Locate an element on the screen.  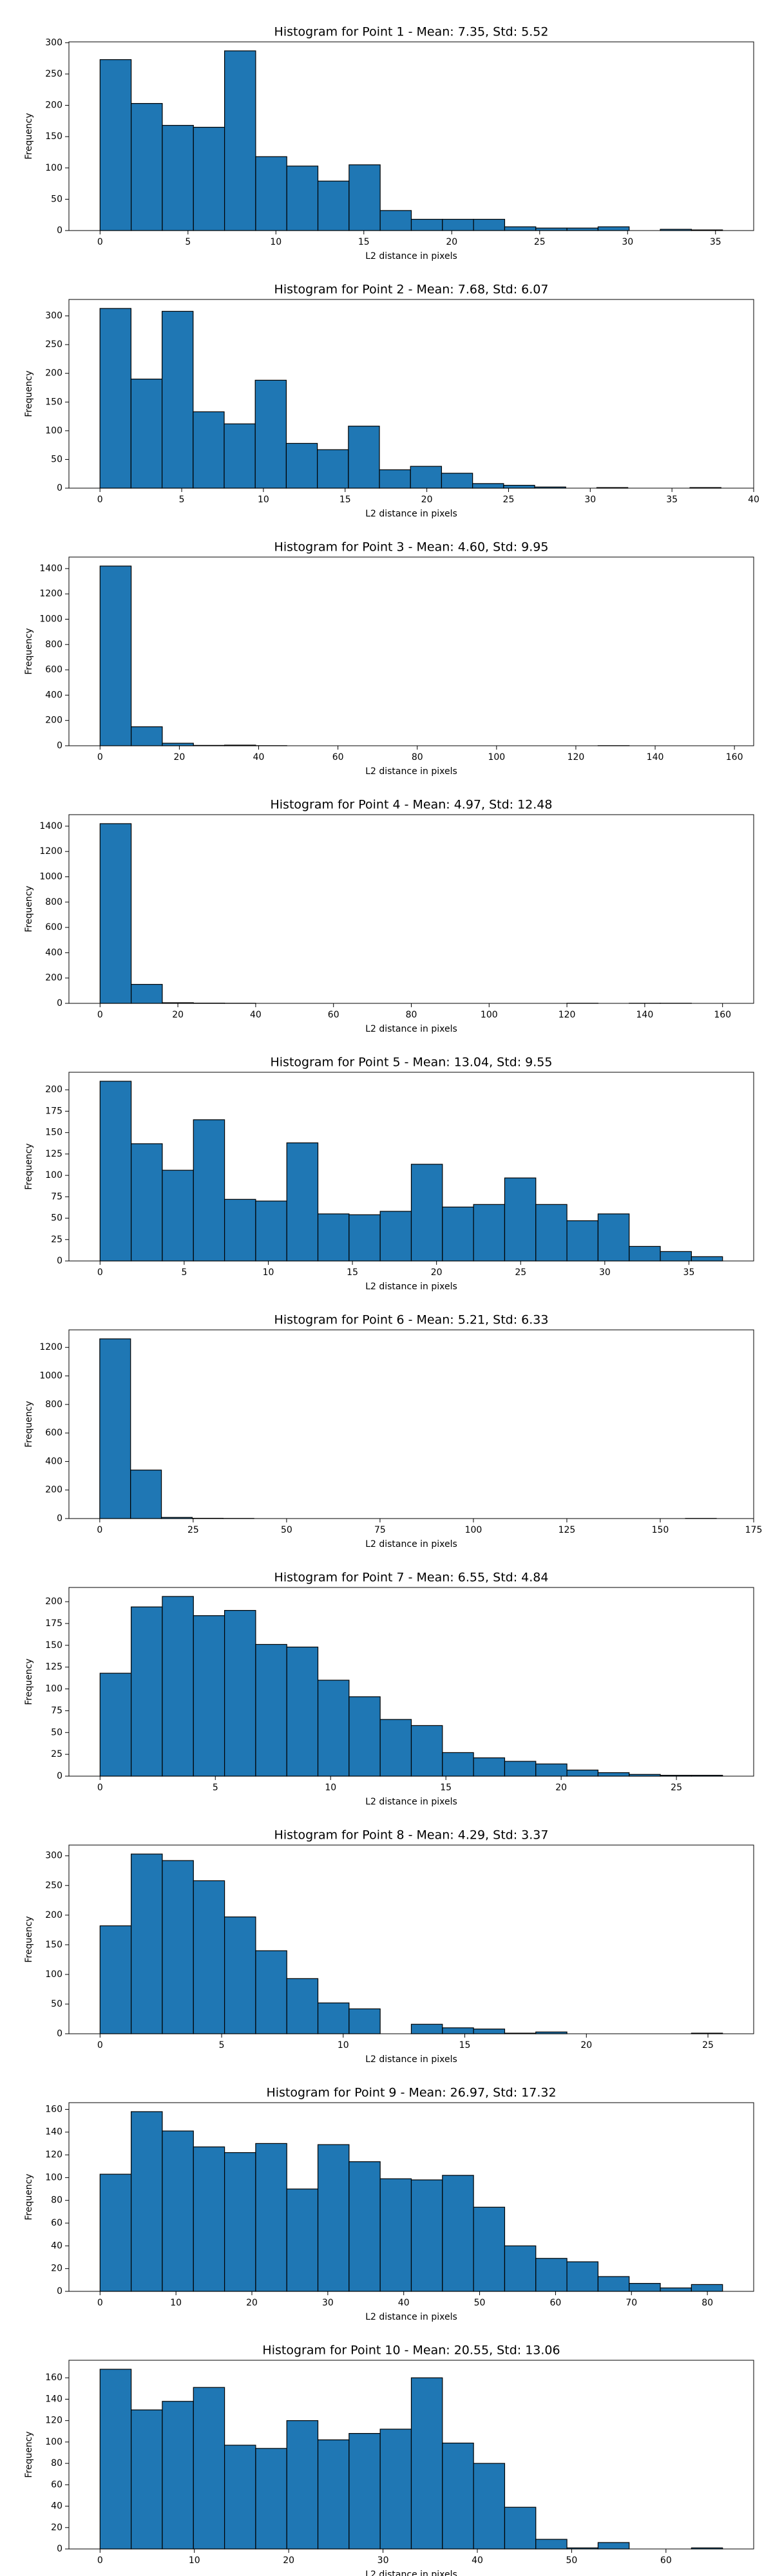
y-tick-label: 60 is located at coordinates (56, 2485).